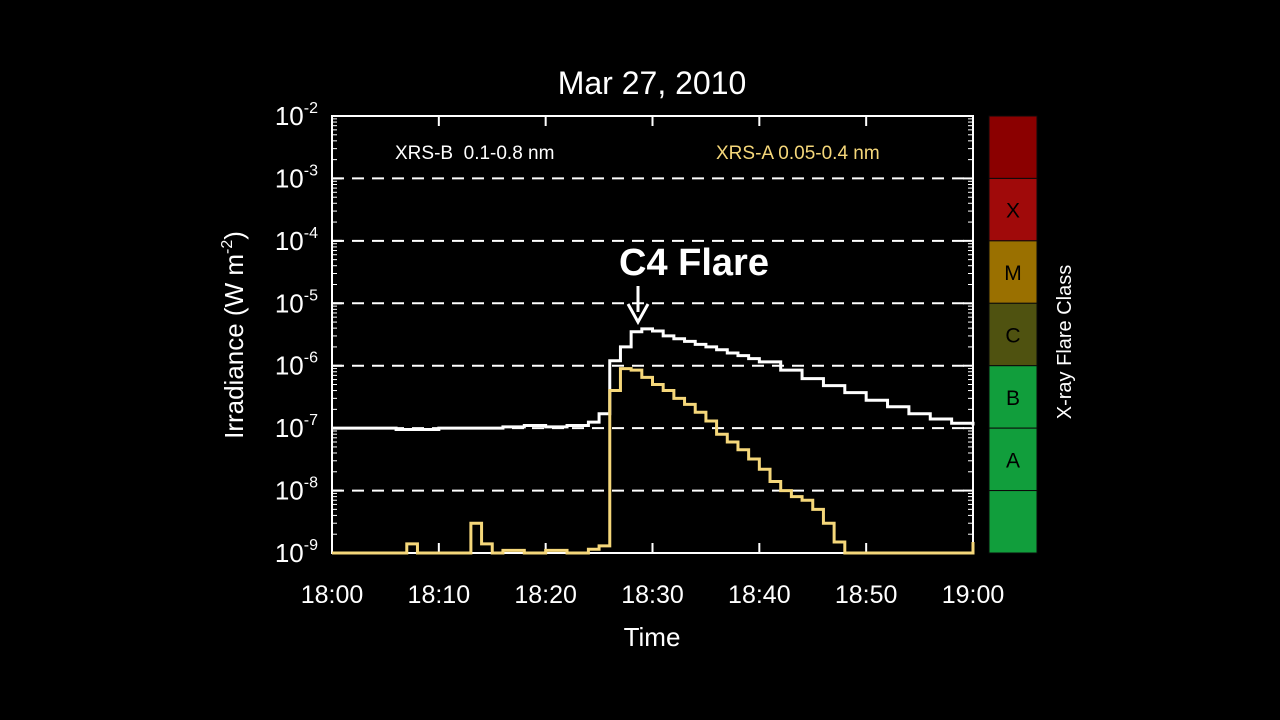 This screenshot has width=1280, height=720. Describe the element at coordinates (866, 595) in the screenshot. I see `x-tick-label: 18:50` at that location.